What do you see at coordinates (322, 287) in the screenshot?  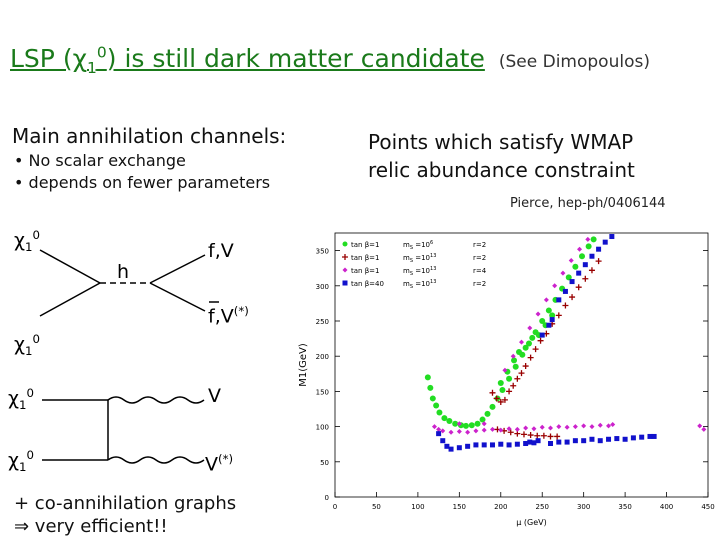 I see `y-tick-label: 300` at bounding box center [322, 287].